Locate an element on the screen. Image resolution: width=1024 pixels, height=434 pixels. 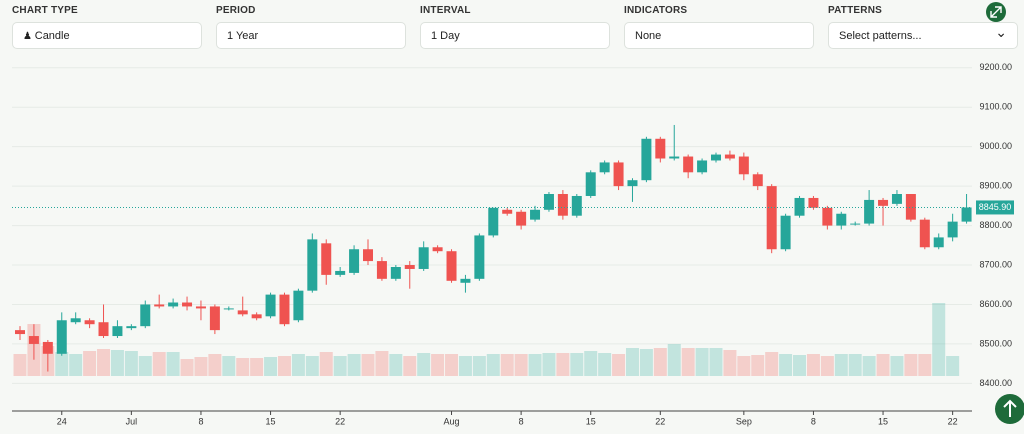
last-price-box is located at coordinates (995, 207).